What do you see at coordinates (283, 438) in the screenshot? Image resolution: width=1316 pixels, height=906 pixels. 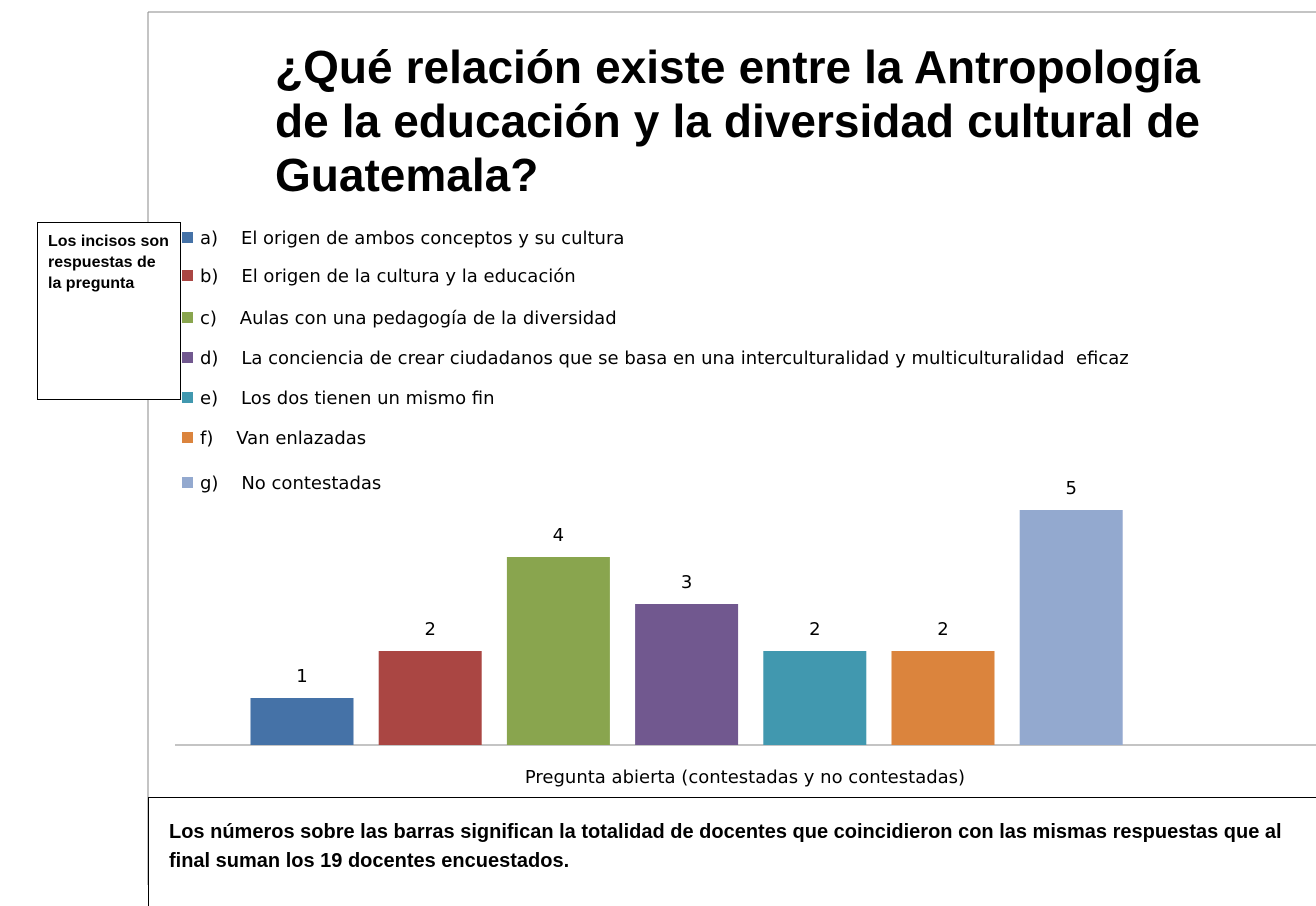 I see `legend-label: f) Van enlazadas` at bounding box center [283, 438].